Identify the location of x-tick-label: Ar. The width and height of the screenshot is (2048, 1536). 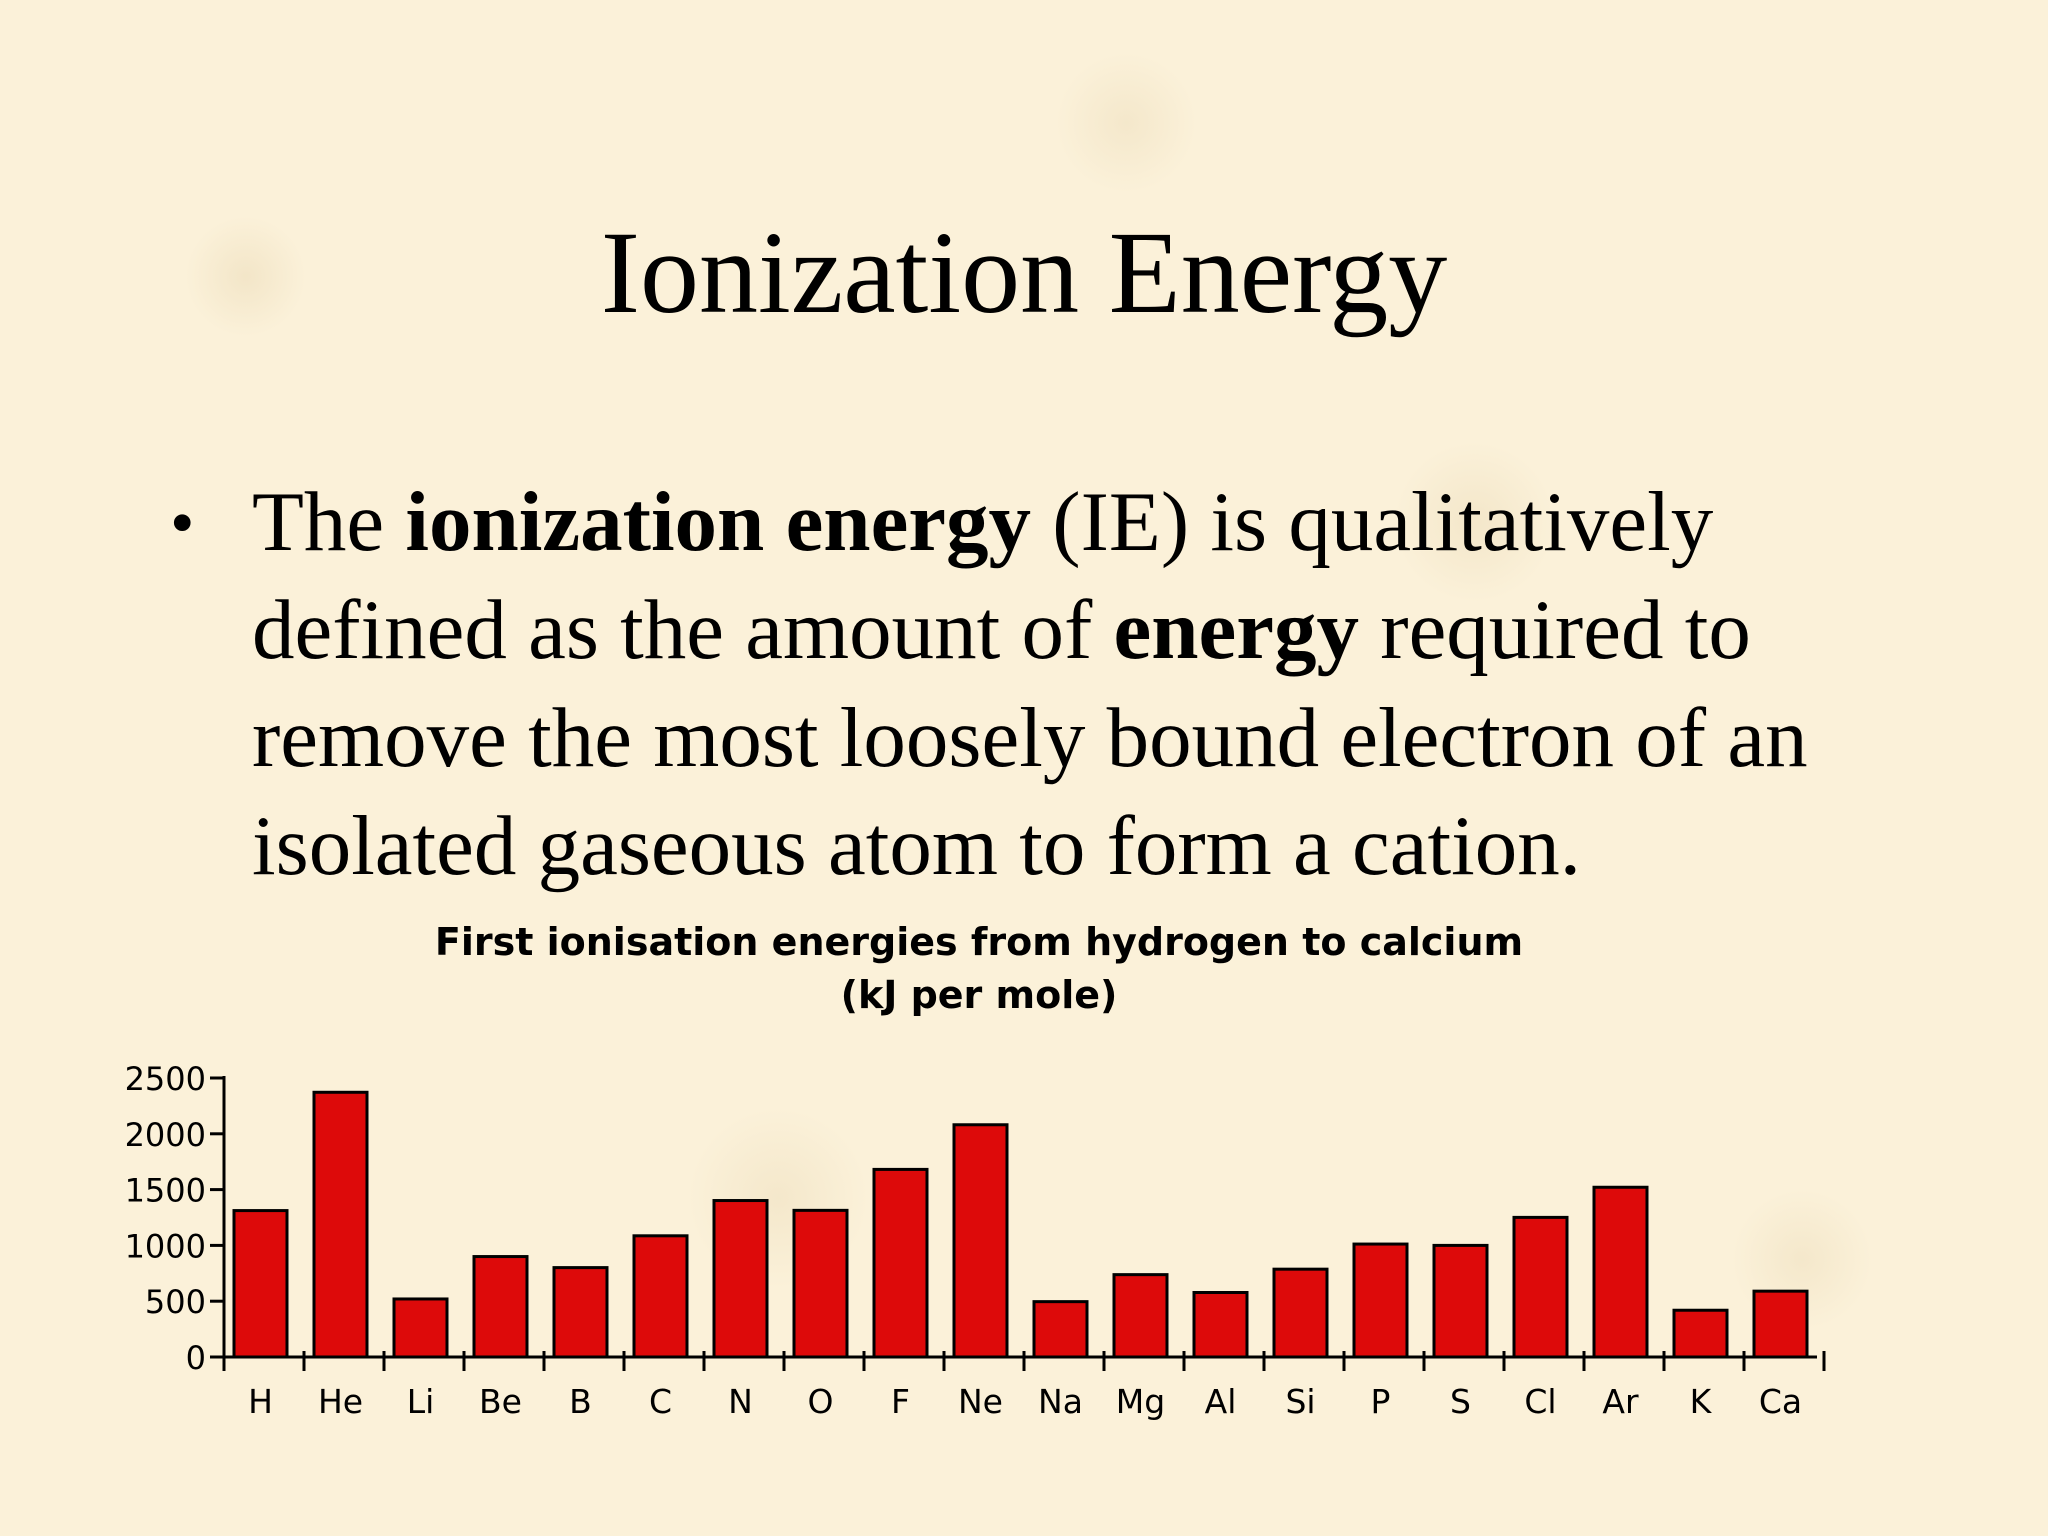
(1620, 1401).